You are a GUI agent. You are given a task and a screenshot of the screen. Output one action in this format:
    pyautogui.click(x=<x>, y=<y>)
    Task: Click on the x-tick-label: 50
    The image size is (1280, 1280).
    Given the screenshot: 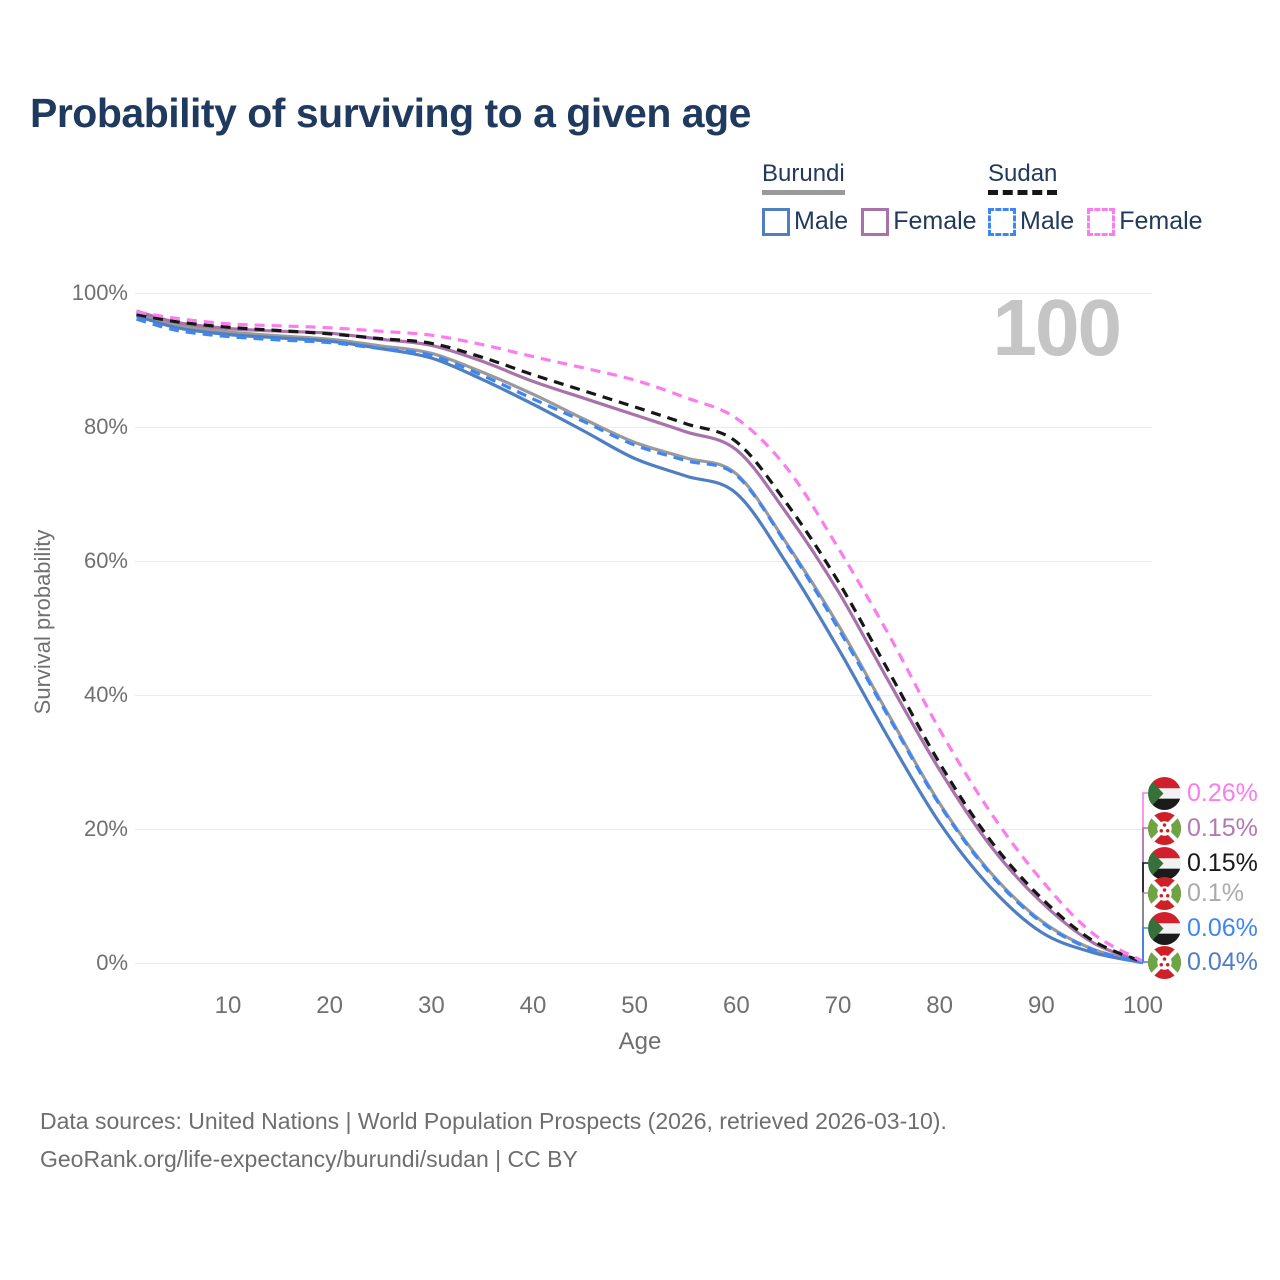 What is the action you would take?
    pyautogui.click(x=634, y=1005)
    